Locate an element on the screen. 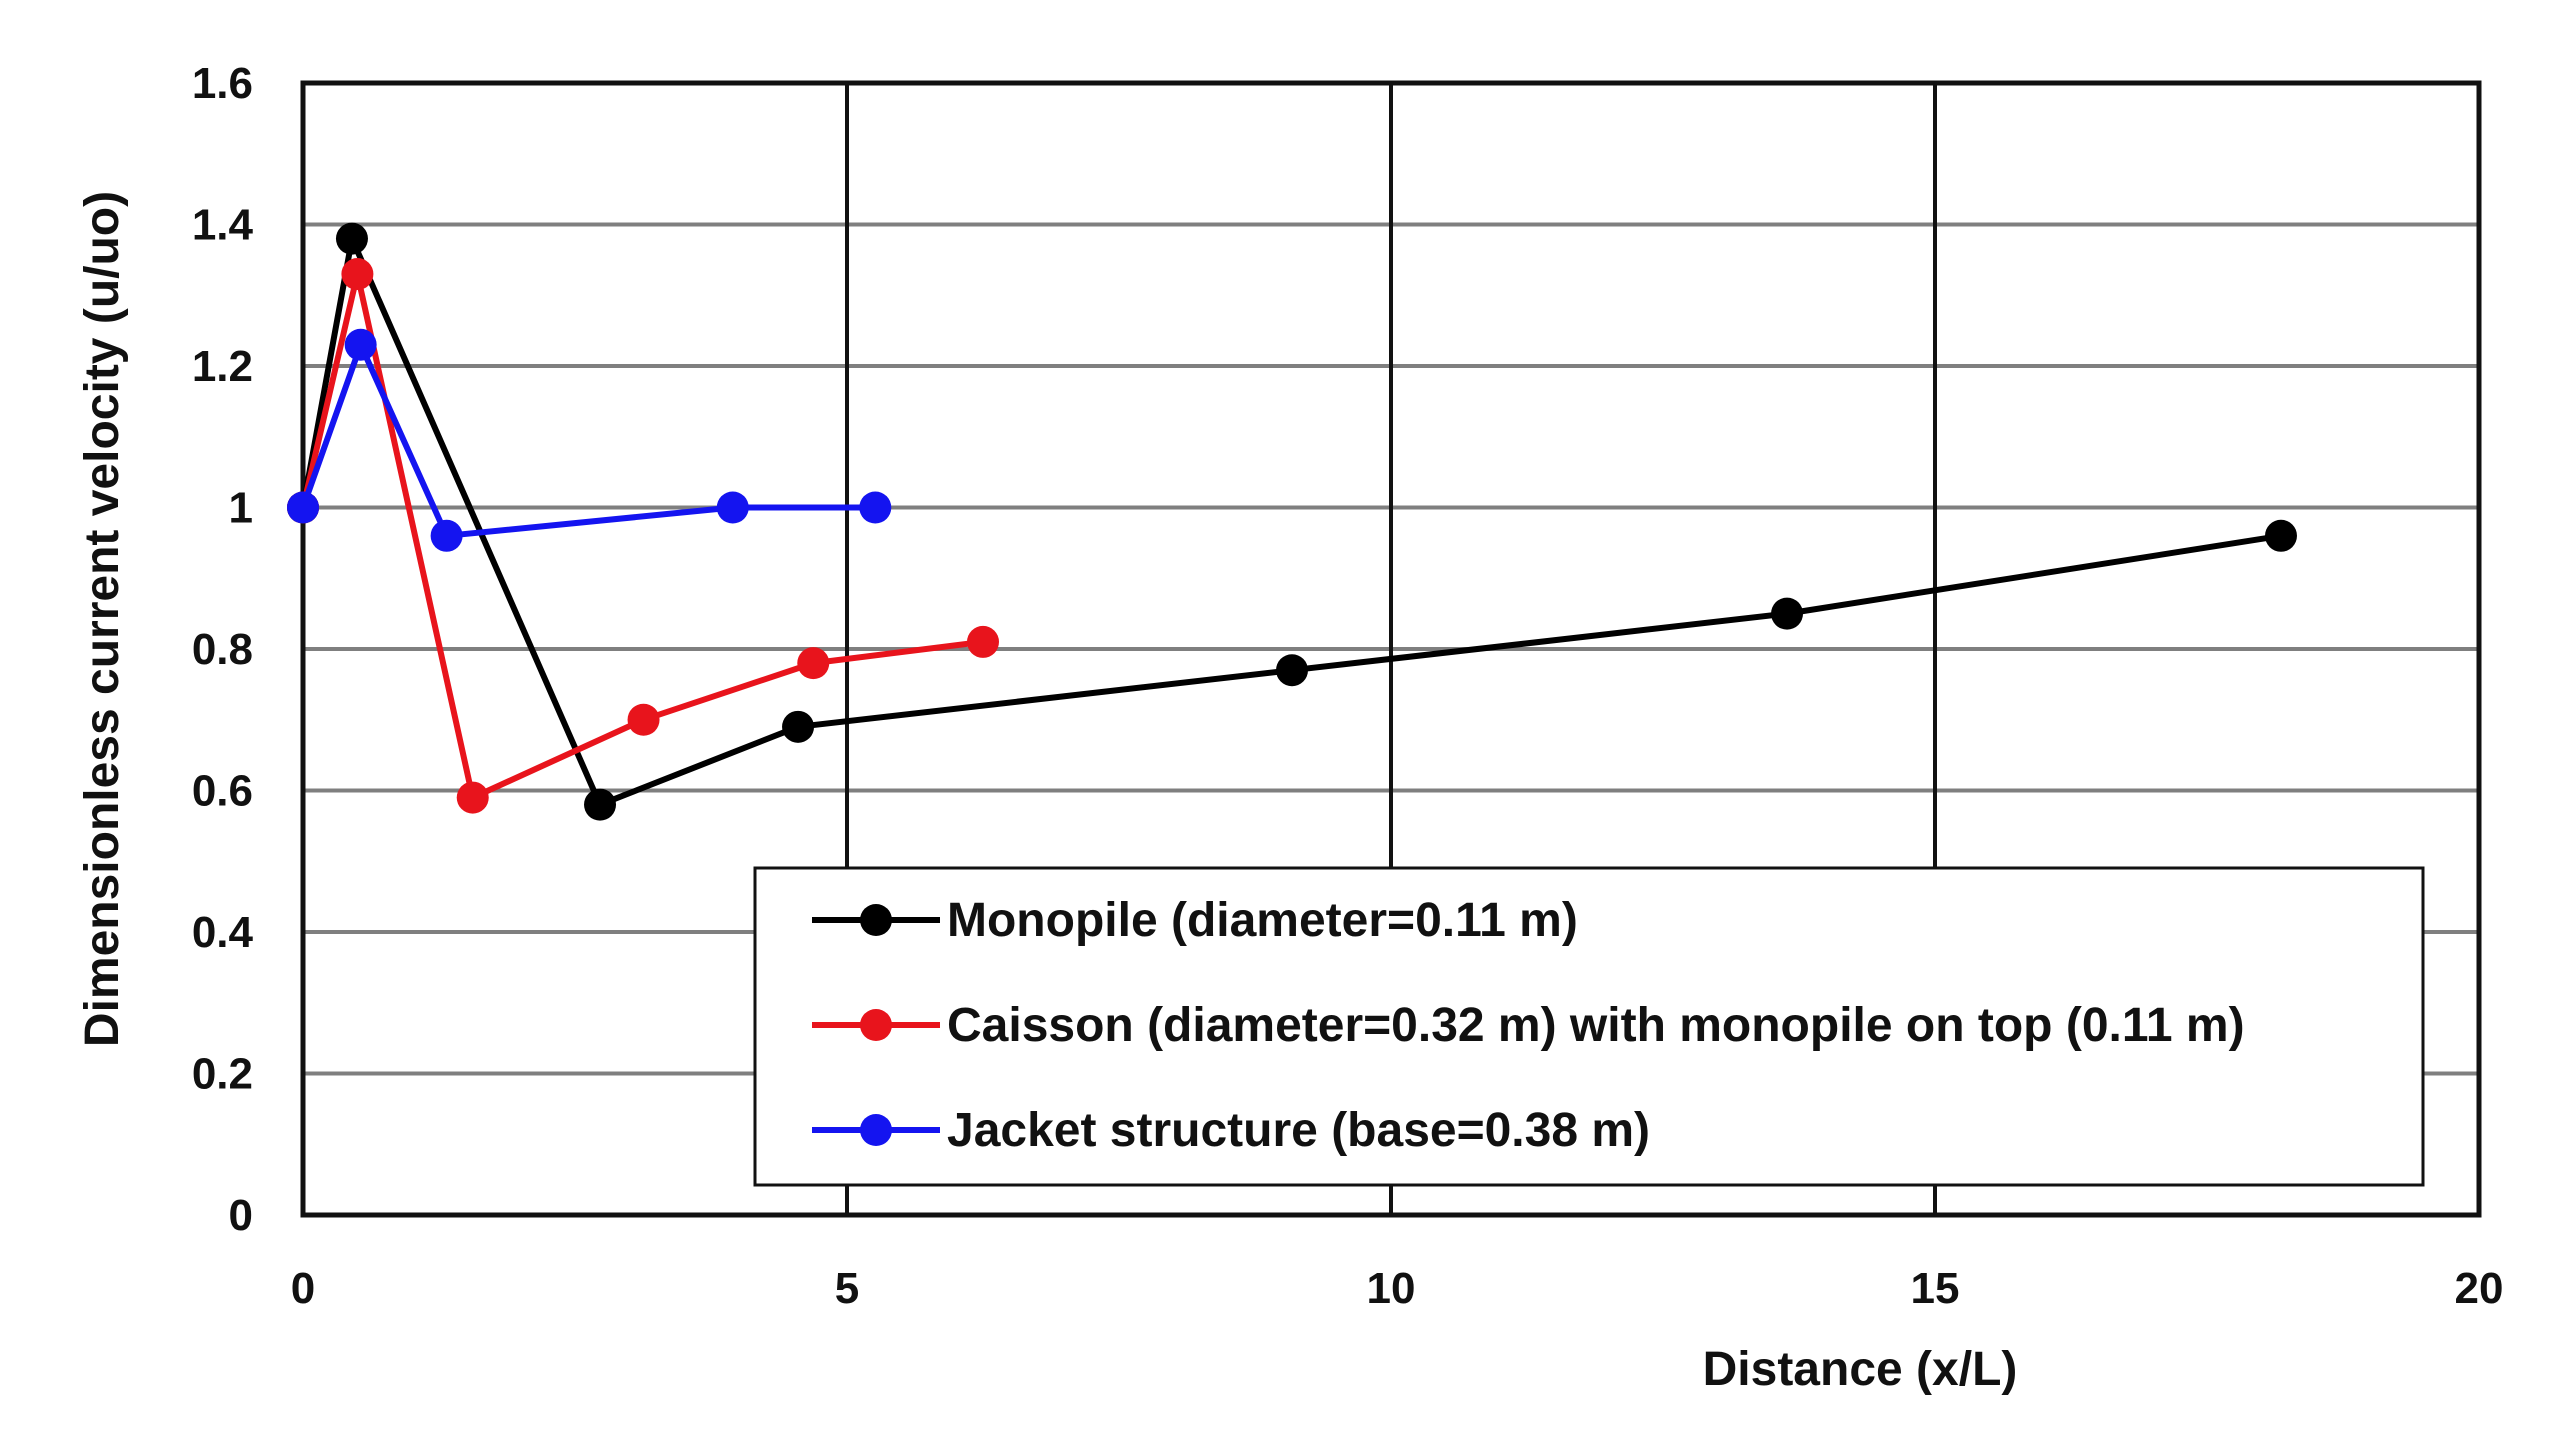  legend-box is located at coordinates (1589, 1026).